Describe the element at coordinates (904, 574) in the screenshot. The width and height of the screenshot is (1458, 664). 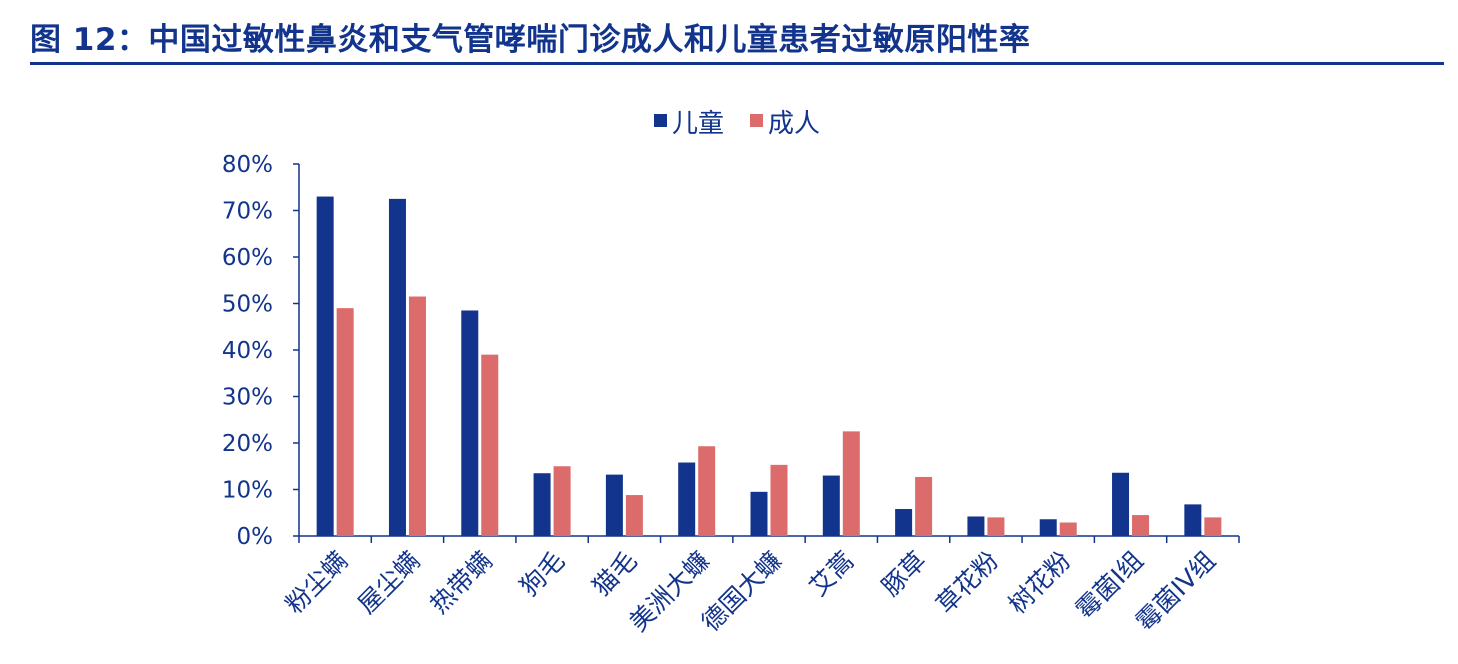
I see `x-category-label: 豚草` at that location.